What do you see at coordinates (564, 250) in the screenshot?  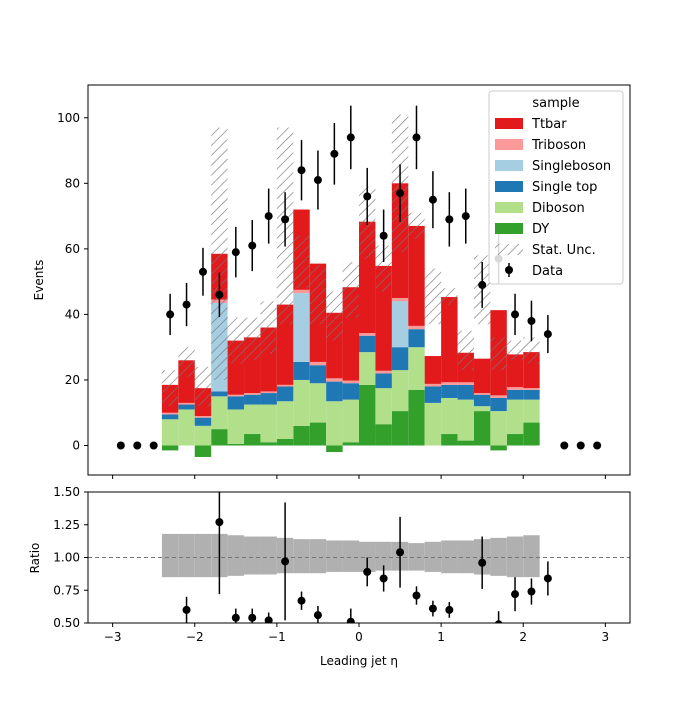 I see `legend-label-stat-unc: Stat. Unc.` at bounding box center [564, 250].